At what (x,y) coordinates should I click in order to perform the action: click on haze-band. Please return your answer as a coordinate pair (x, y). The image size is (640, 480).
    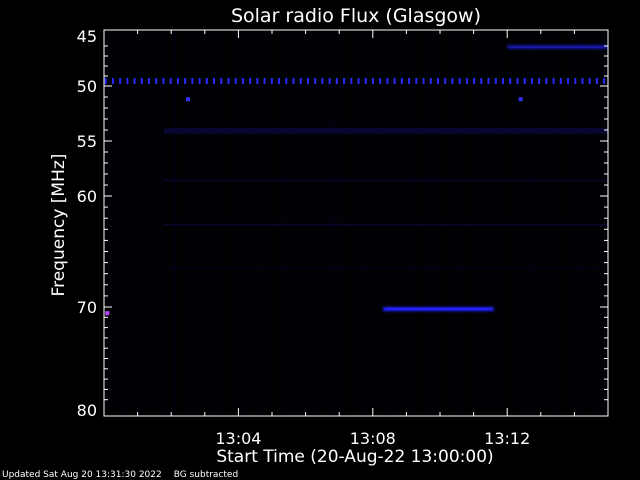
    Looking at the image, I should click on (386, 180).